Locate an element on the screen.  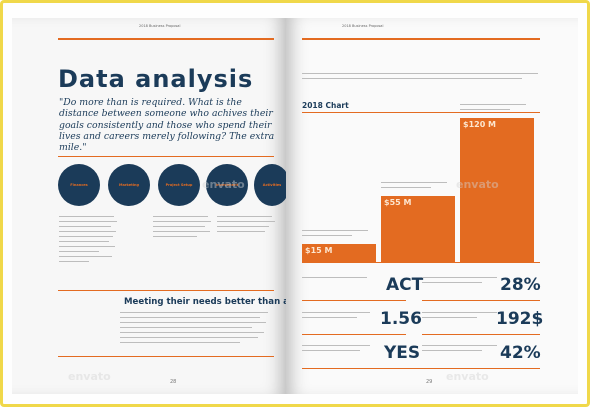
bar-data-label: $15 M is located at coordinates (319, 250).